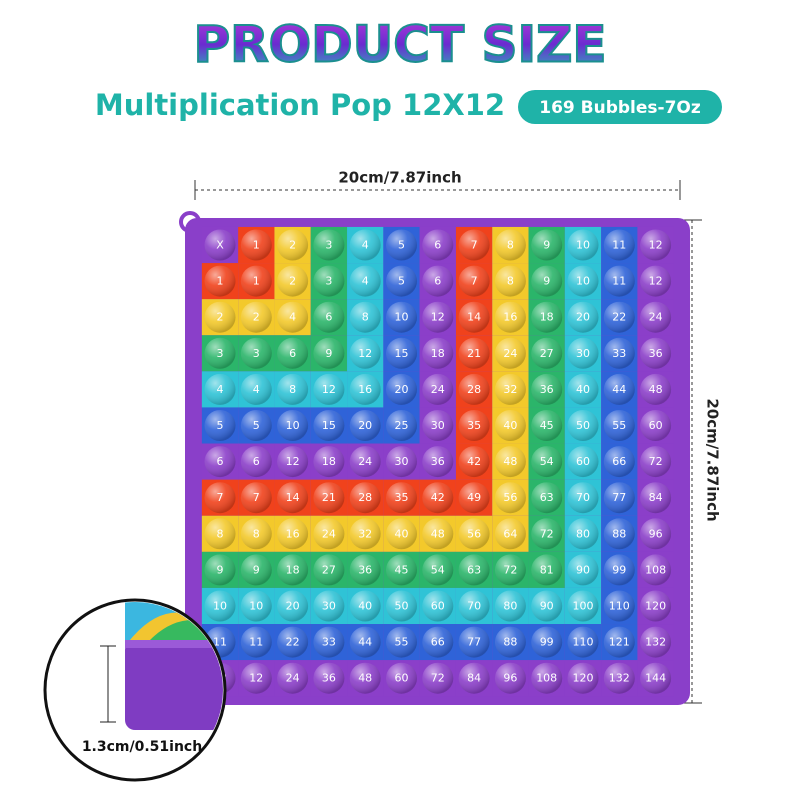 The width and height of the screenshot is (800, 800). What do you see at coordinates (220, 245) in the screenshot?
I see `bubble-label: X` at bounding box center [220, 245].